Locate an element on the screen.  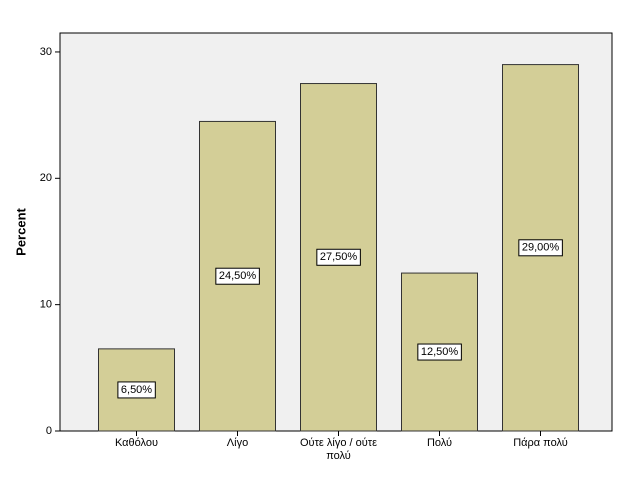
value-label: 6,50% is located at coordinates (136, 390).